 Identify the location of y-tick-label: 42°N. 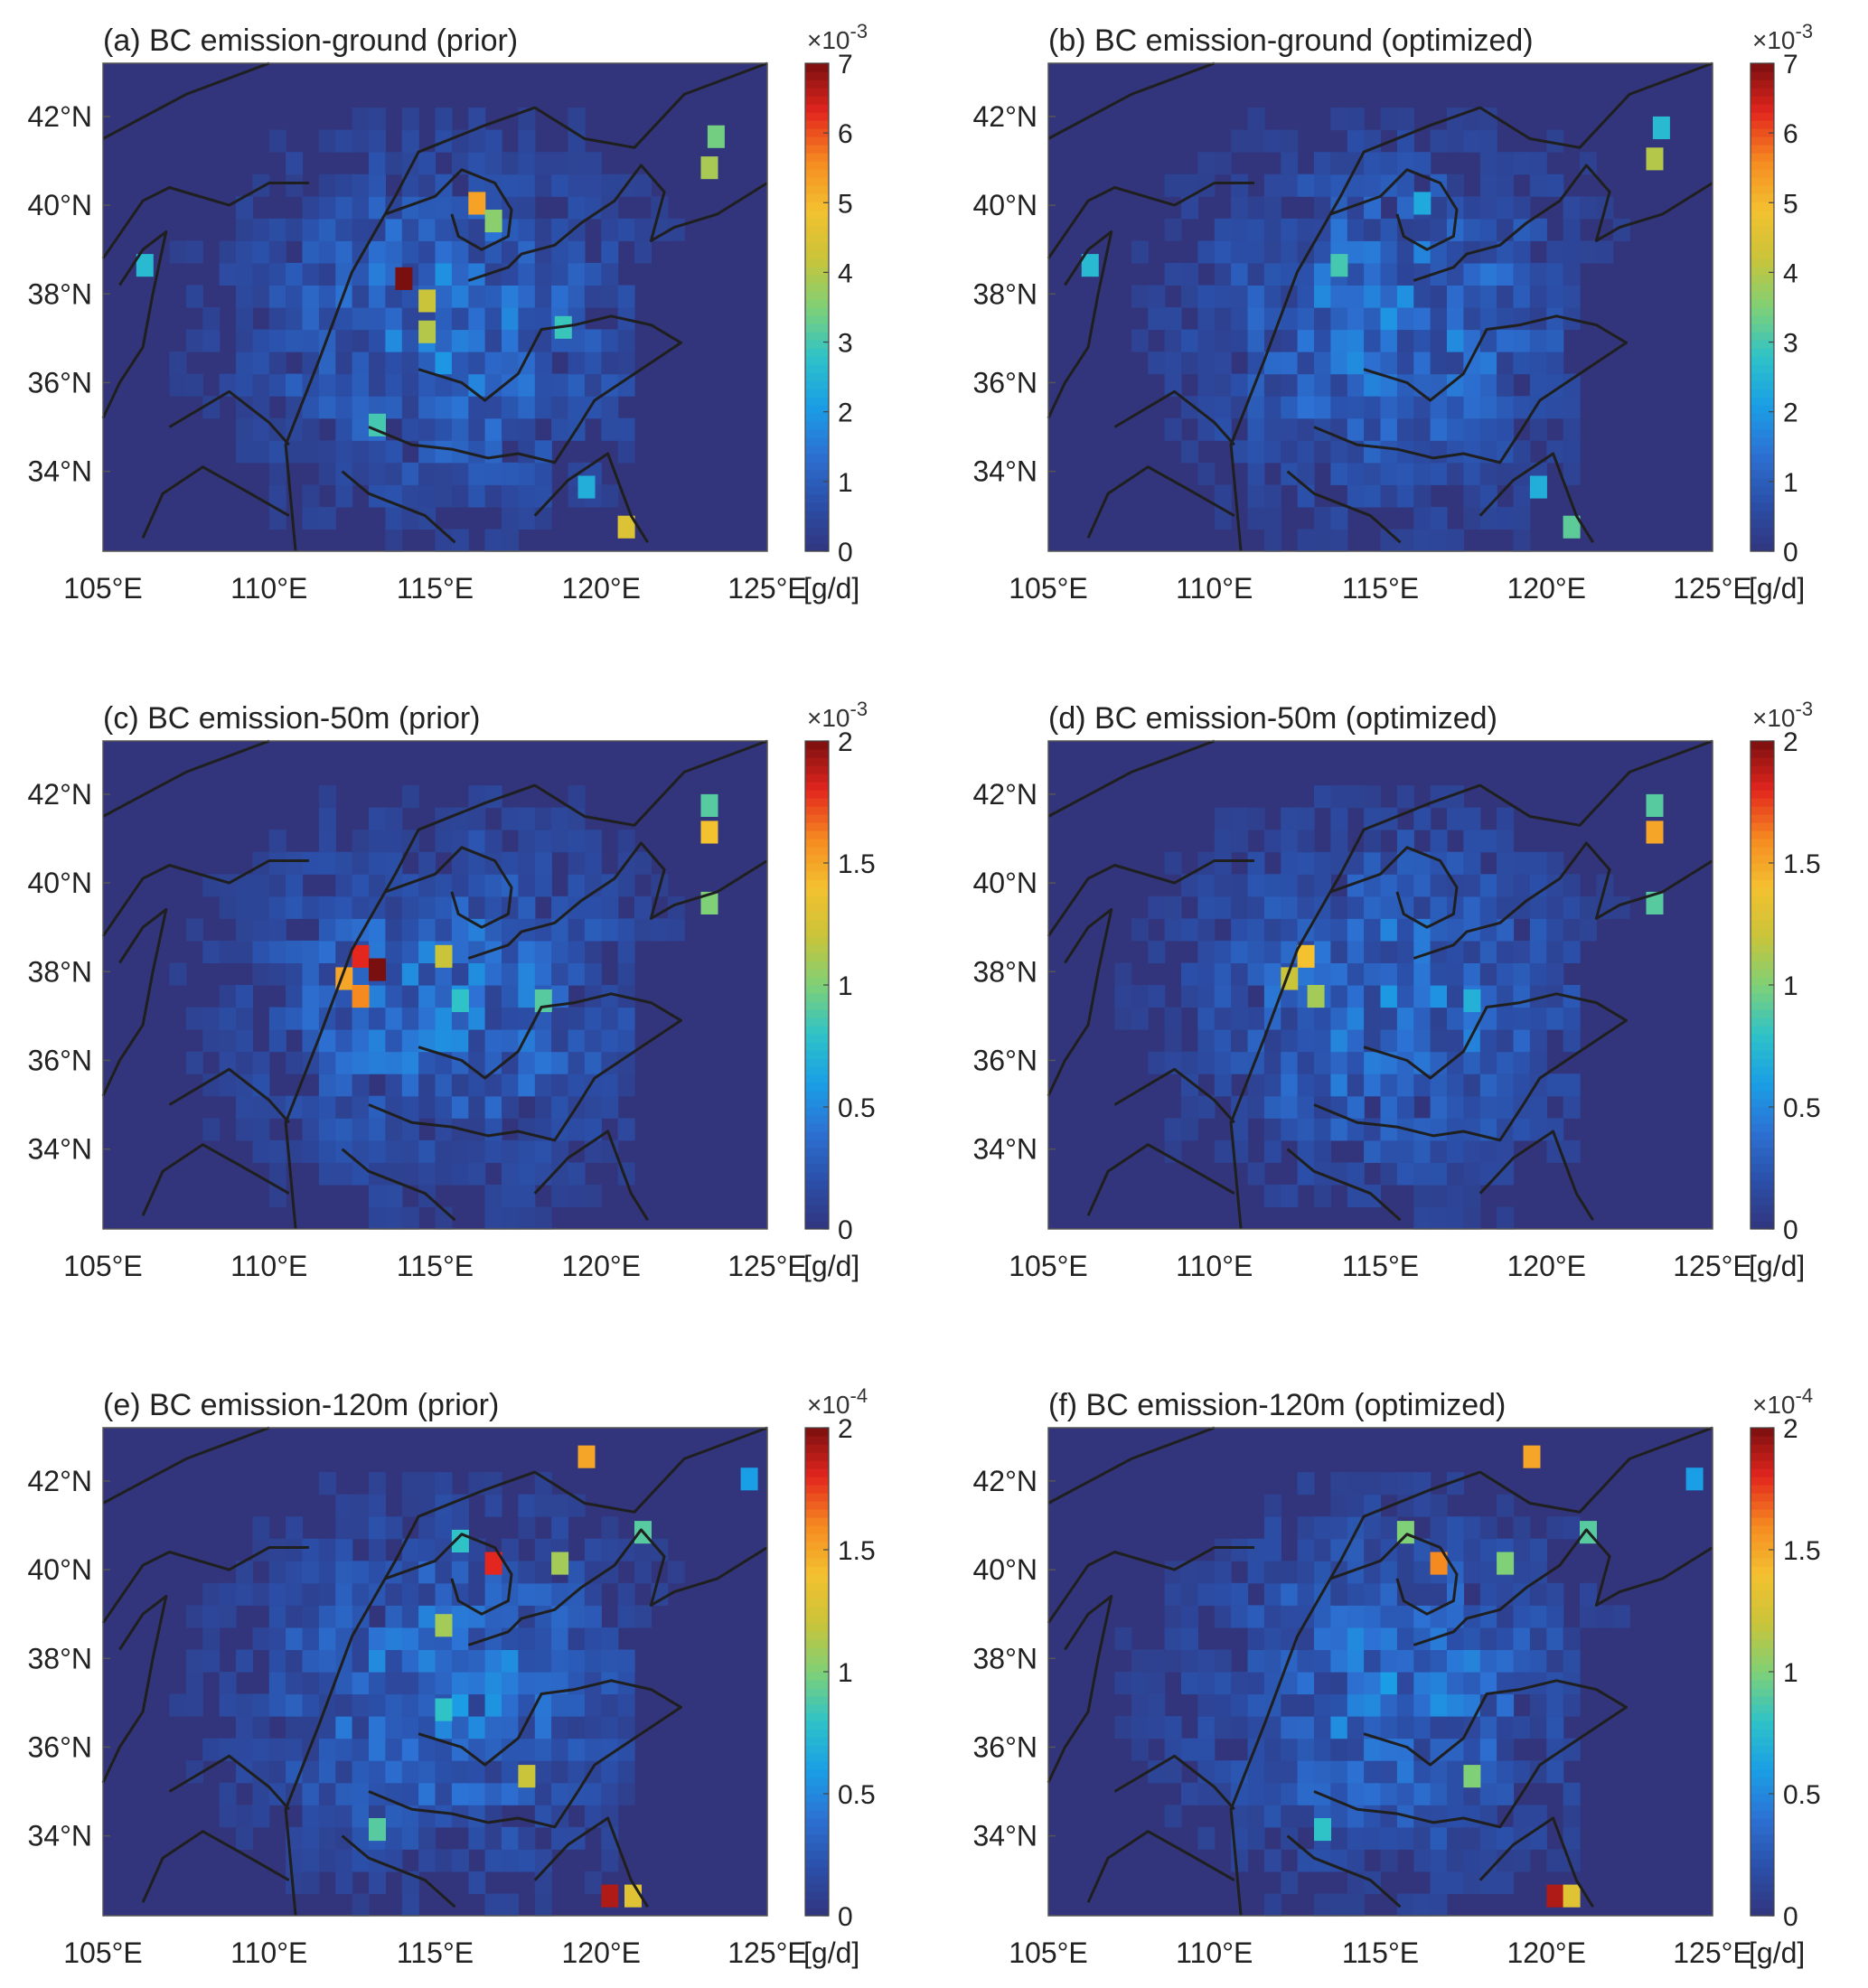
(1006, 1481).